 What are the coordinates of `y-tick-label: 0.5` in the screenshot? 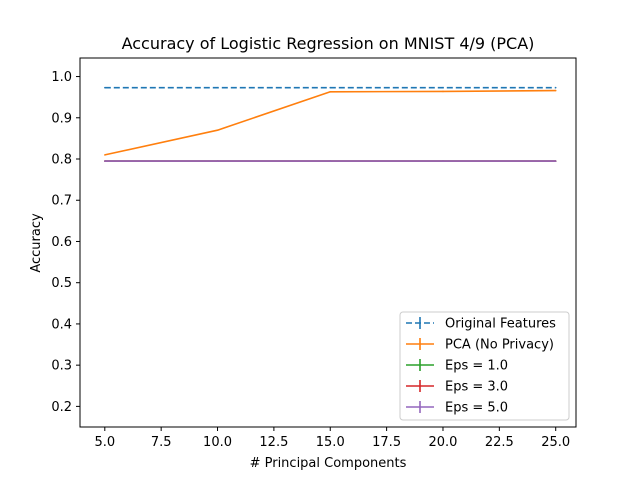 It's located at (61, 283).